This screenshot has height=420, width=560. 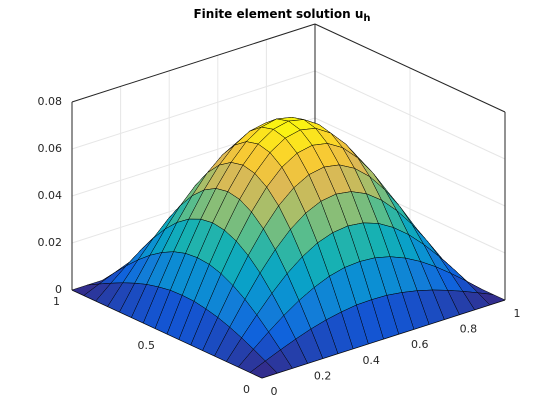 I want to click on z-tick-label: 0.06, so click(x=50, y=148).